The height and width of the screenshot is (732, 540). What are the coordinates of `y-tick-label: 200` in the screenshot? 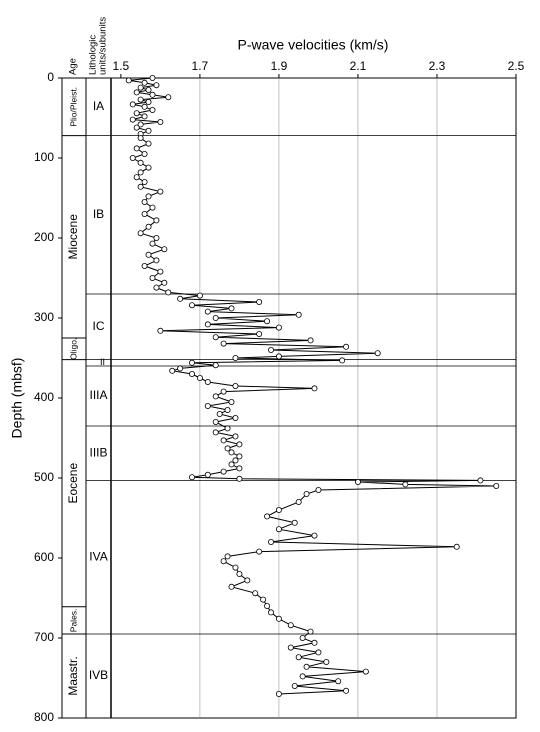 It's located at (44, 237).